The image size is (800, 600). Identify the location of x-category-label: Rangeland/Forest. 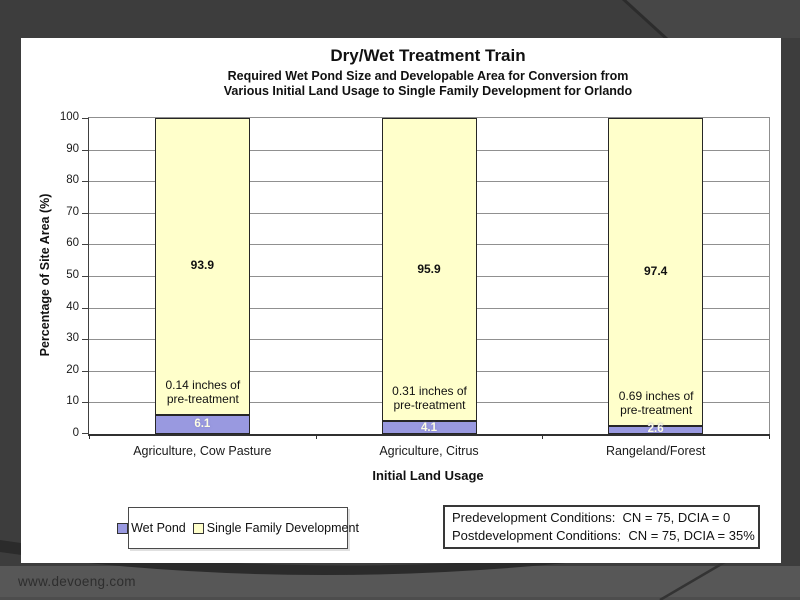
(655, 451).